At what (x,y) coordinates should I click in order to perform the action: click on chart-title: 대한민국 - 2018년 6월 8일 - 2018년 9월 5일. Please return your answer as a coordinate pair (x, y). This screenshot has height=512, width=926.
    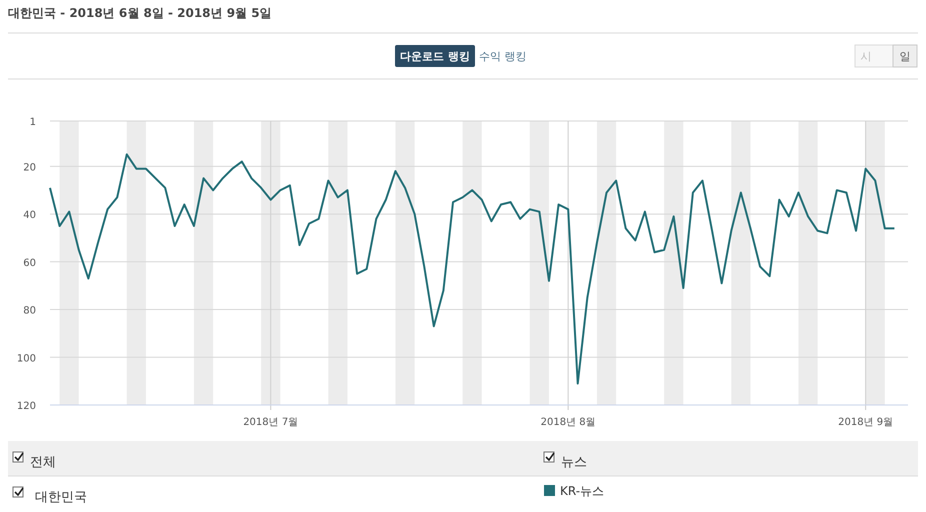
    Looking at the image, I should click on (140, 13).